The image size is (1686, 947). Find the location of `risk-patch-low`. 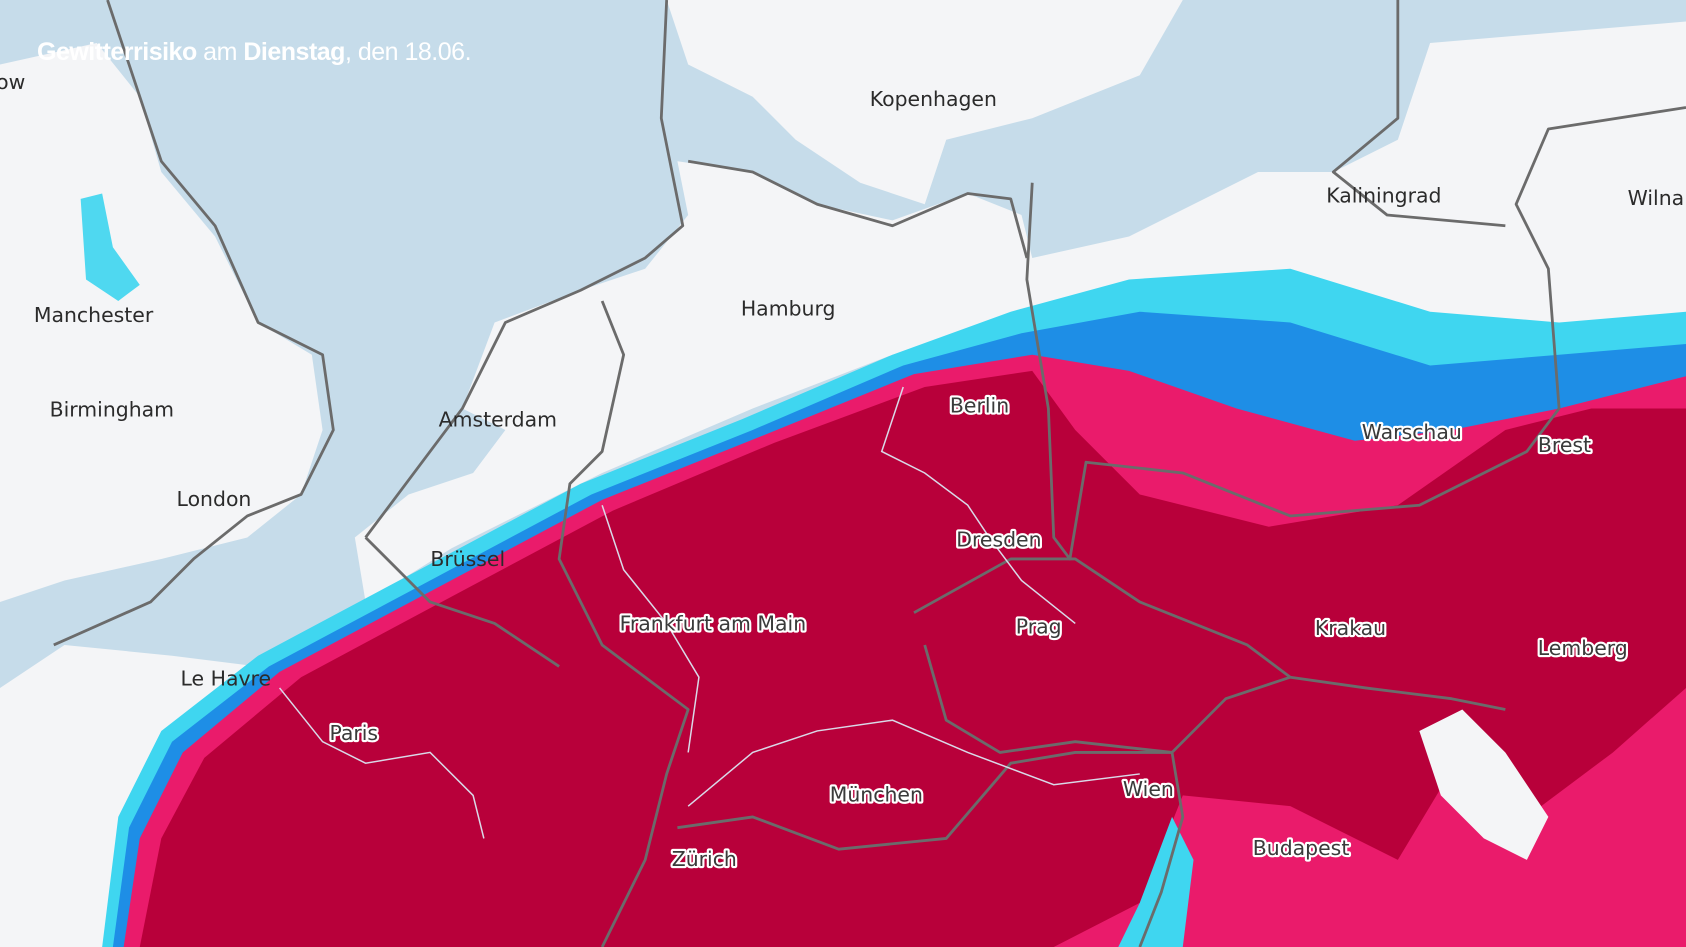

risk-patch-low is located at coordinates (1484, 784).